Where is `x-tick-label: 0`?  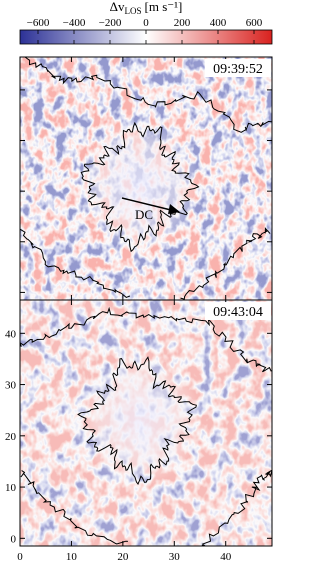 x-tick-label: 0 is located at coordinates (20, 557).